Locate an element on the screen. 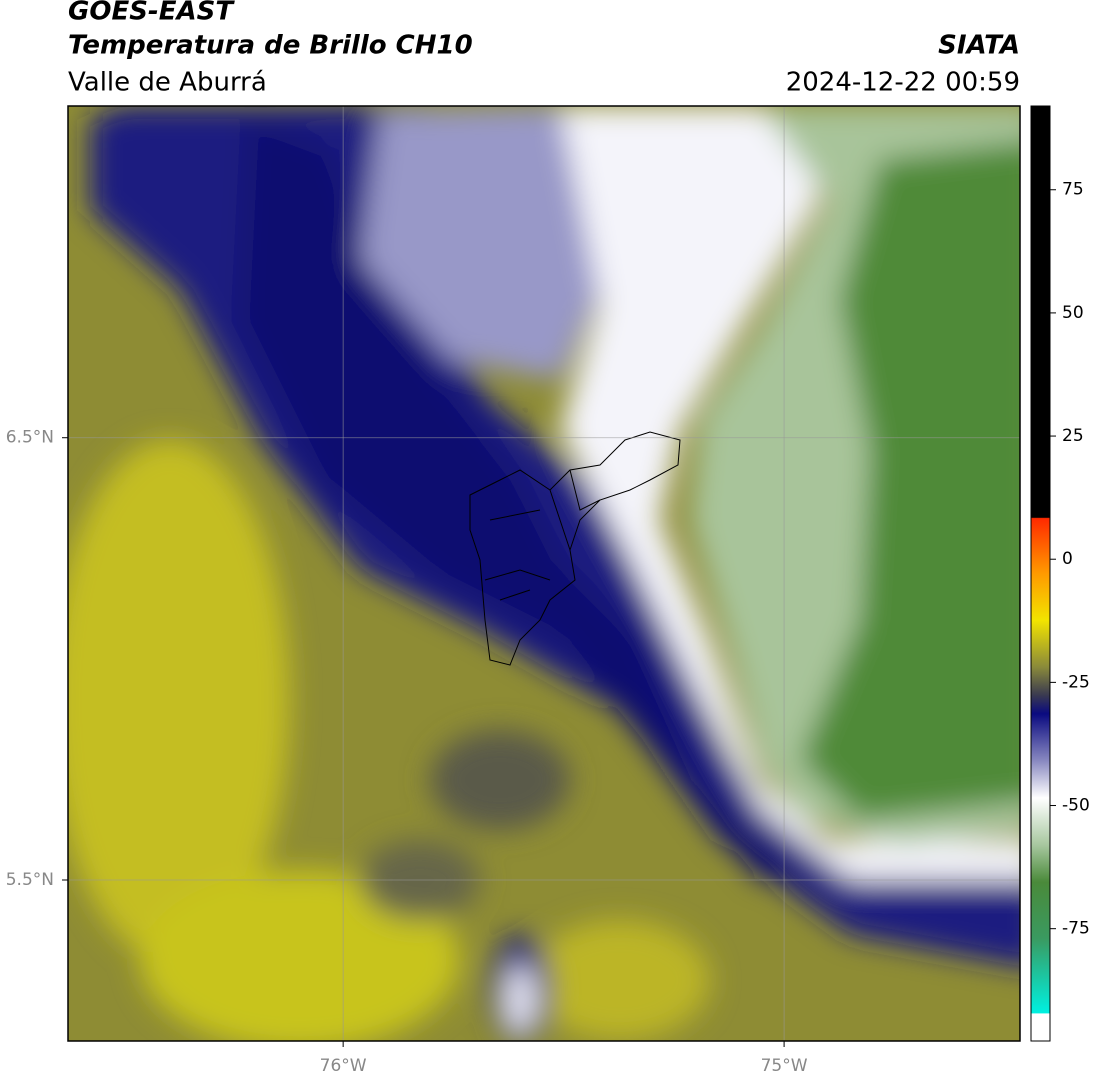 The height and width of the screenshot is (1078, 1094). title: GOES-EAST is located at coordinates (151, 13).